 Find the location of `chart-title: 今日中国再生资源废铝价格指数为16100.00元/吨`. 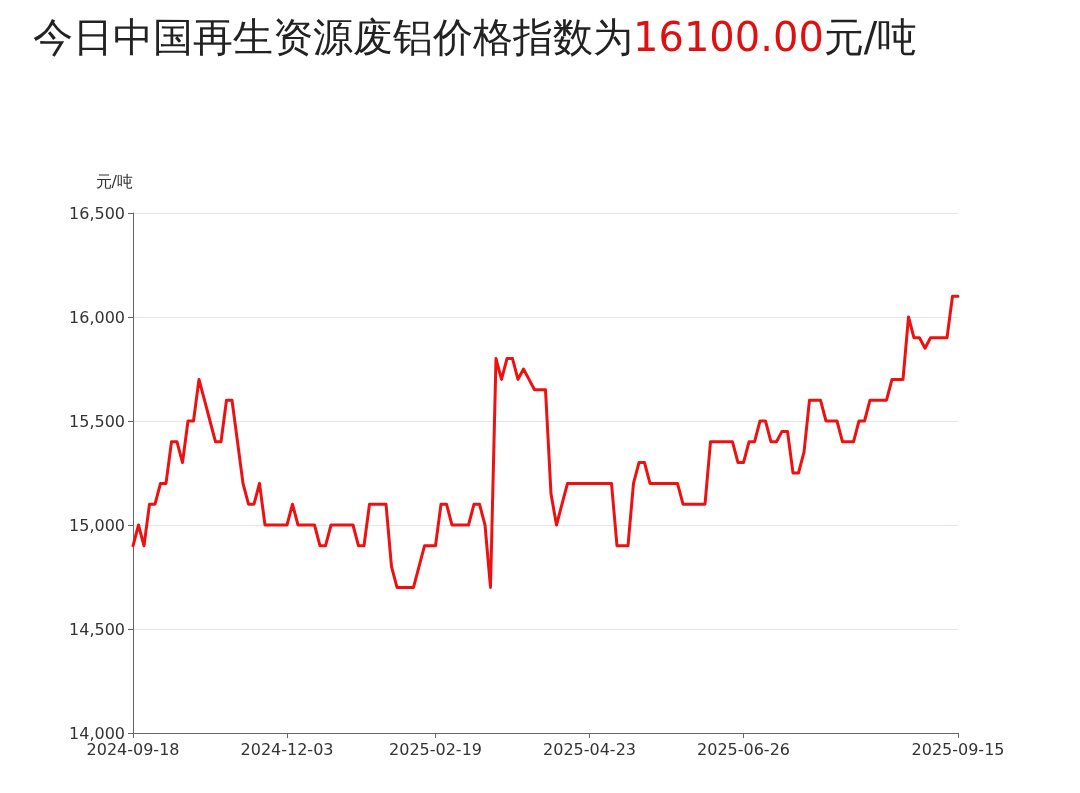

chart-title: 今日中国再生资源废铝价格指数为16100.00元/吨 is located at coordinates (475, 37).